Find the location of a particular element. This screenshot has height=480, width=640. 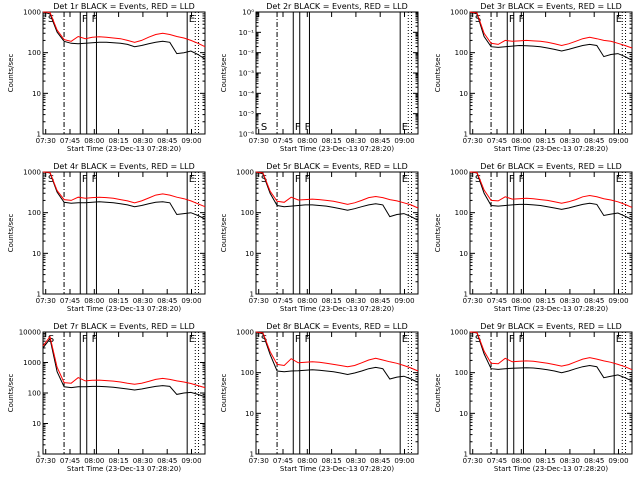

y-tick-label: 10000 is located at coordinates (30, 333).